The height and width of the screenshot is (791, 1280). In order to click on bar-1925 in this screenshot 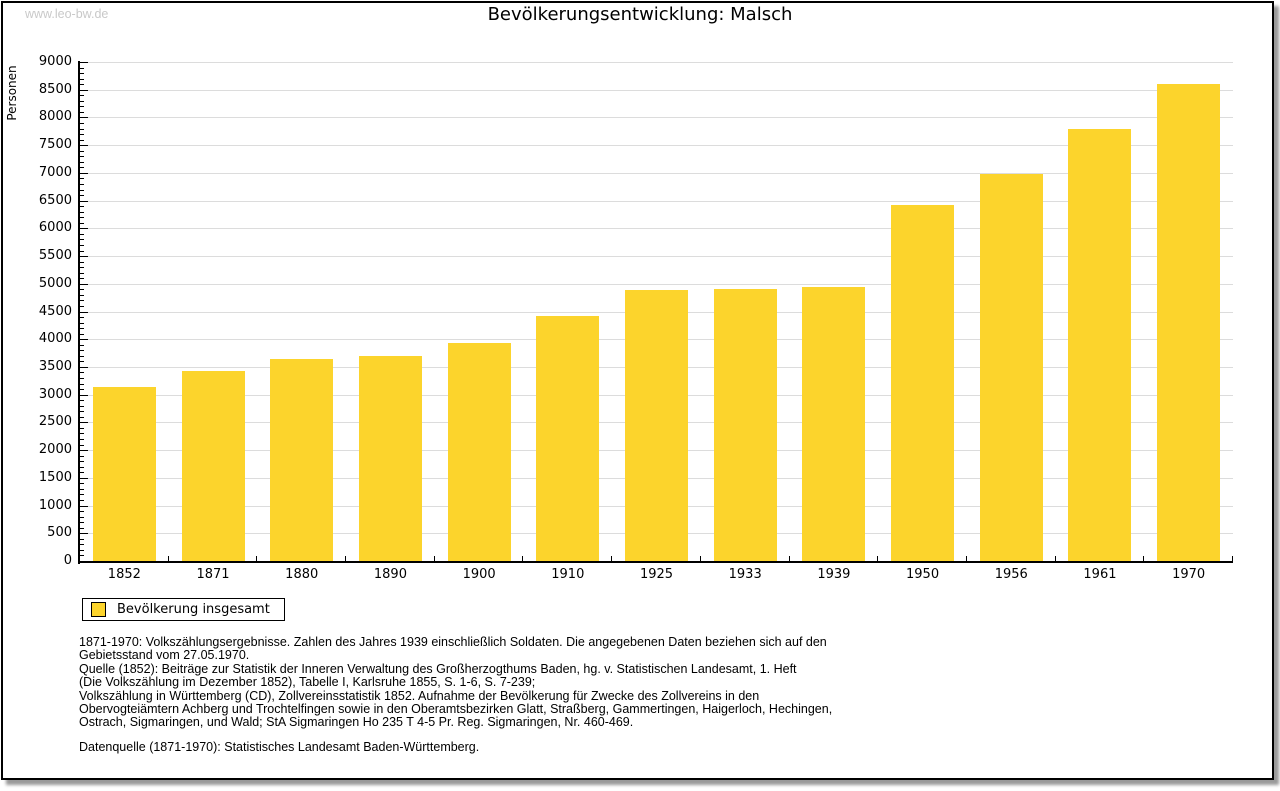, I will do `click(656, 425)`.